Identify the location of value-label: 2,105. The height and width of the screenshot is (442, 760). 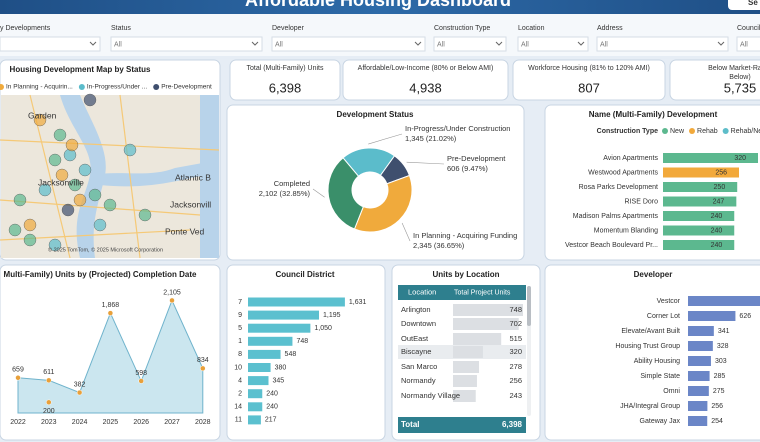
(172, 292).